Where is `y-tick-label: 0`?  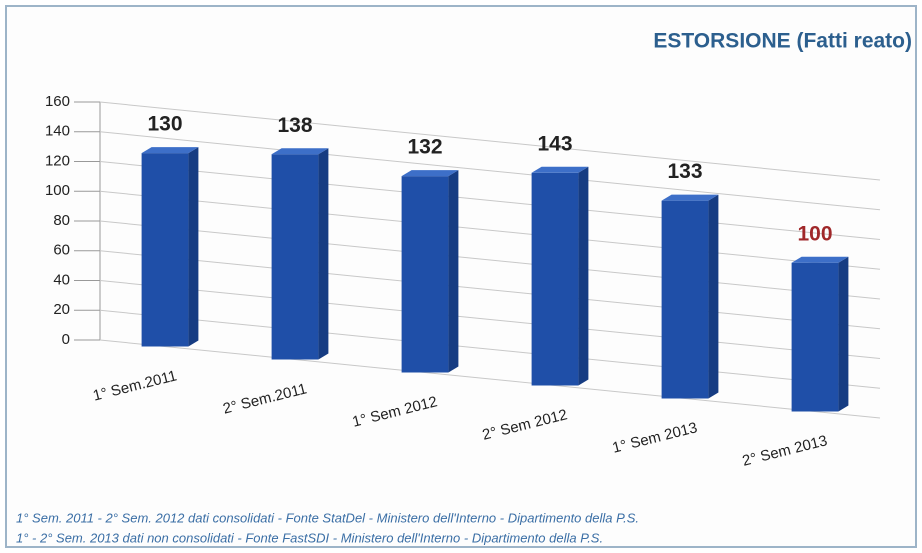
y-tick-label: 0 is located at coordinates (66, 339).